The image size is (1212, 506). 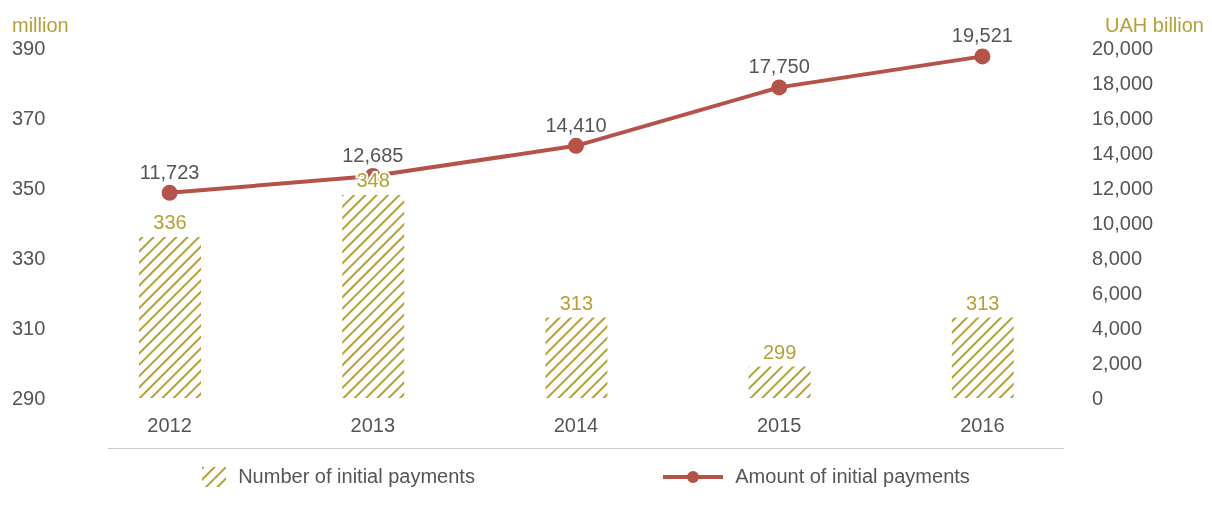 What do you see at coordinates (1117, 363) in the screenshot?
I see `y2-tick-label: 2,000` at bounding box center [1117, 363].